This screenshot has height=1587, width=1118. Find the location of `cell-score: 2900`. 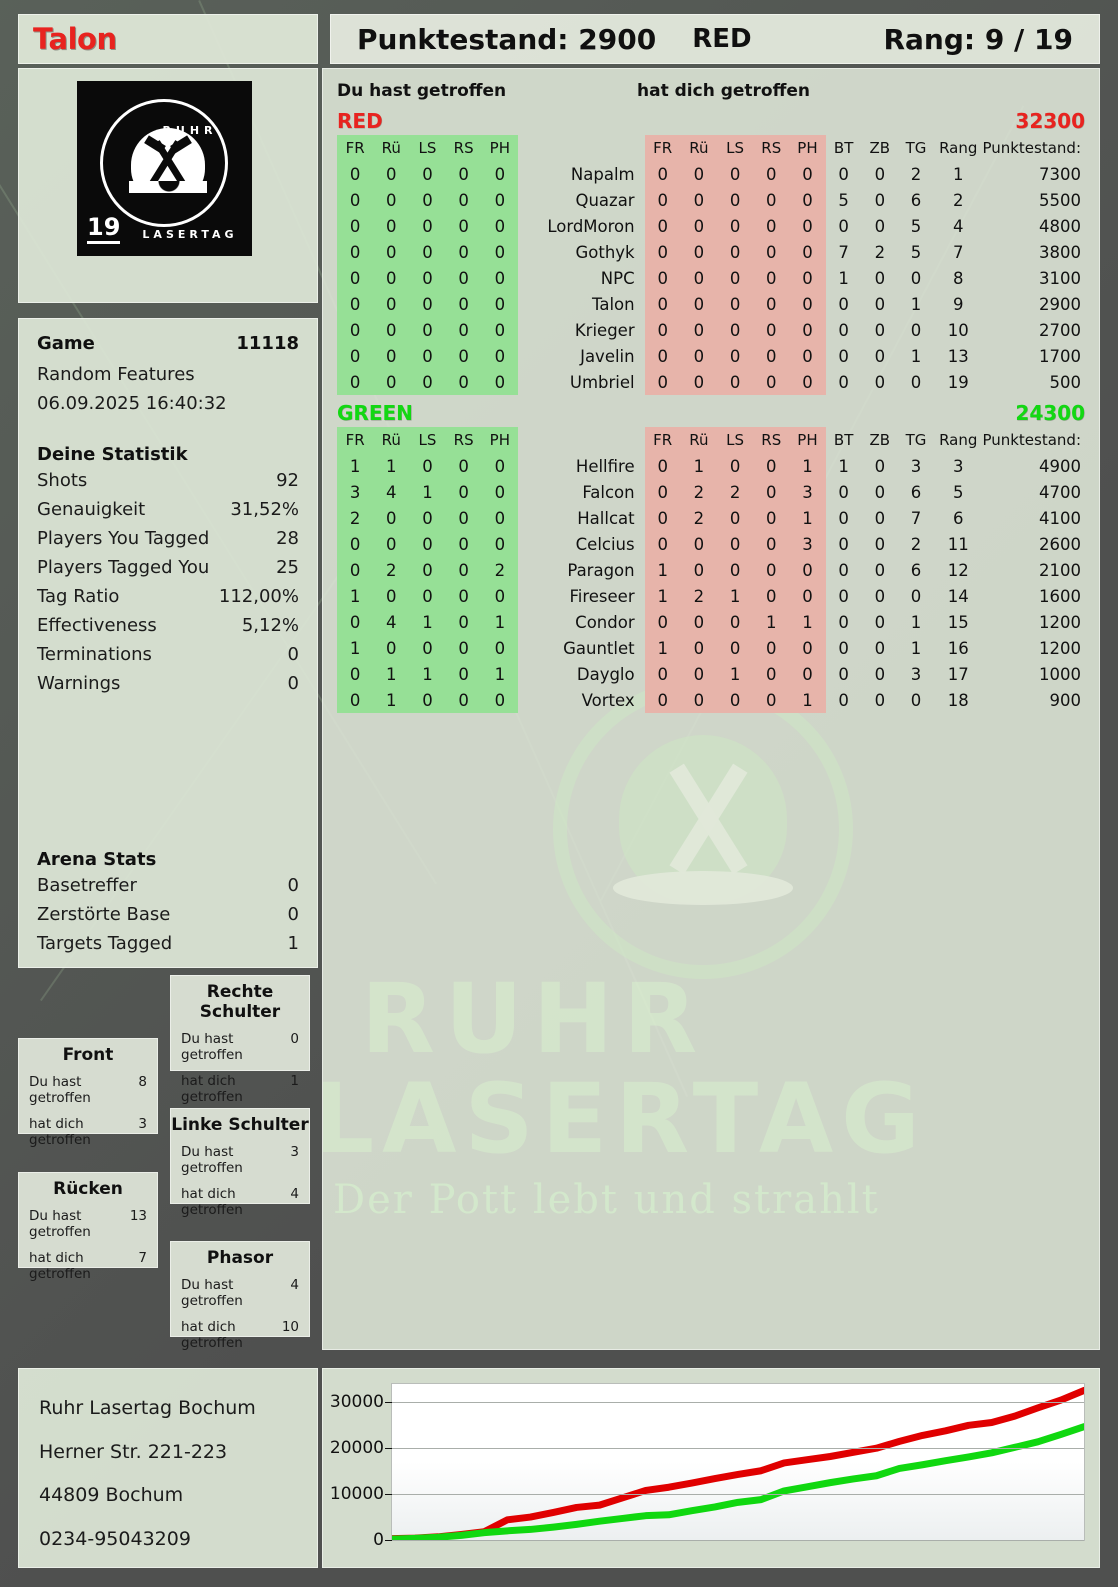

cell-score: 2900 is located at coordinates (1060, 304).